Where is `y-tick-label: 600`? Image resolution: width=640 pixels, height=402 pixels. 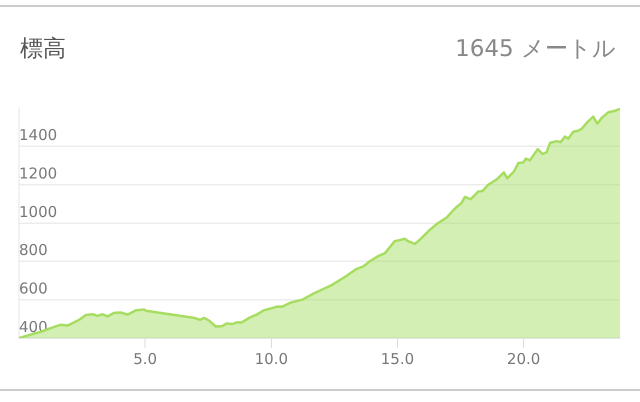 y-tick-label: 600 is located at coordinates (33, 289).